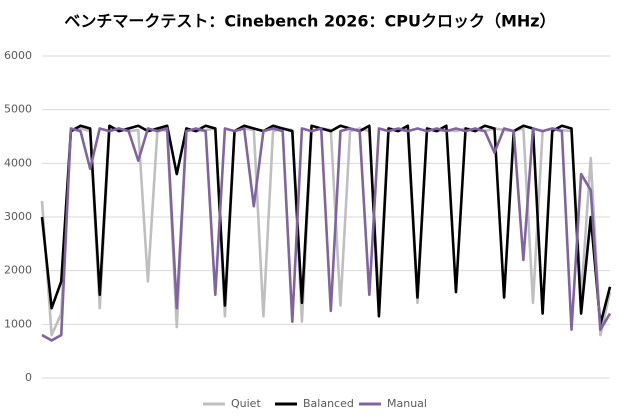 The height and width of the screenshot is (420, 620). Describe the element at coordinates (18, 216) in the screenshot. I see `y-tick-label: 3000` at that location.